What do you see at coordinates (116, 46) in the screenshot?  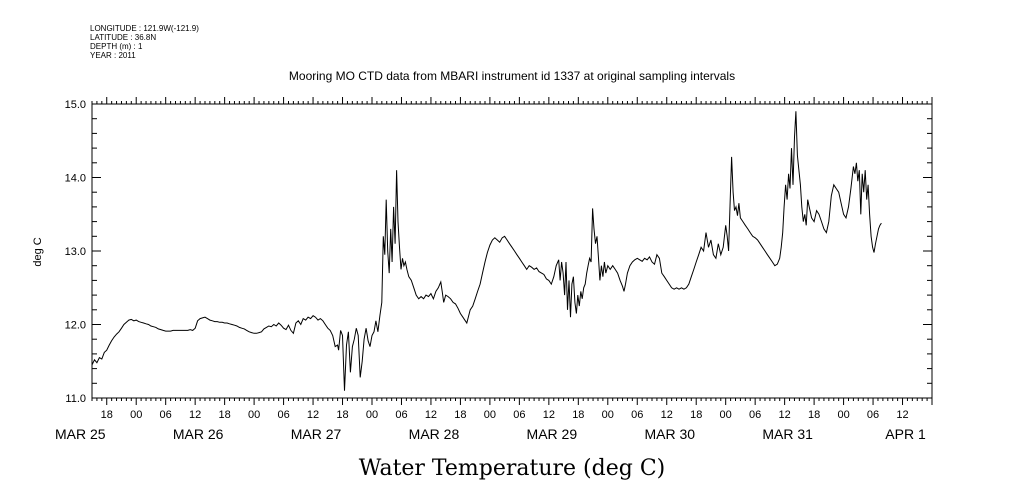 I see `depth-text: DEPTH (m) : 1` at bounding box center [116, 46].